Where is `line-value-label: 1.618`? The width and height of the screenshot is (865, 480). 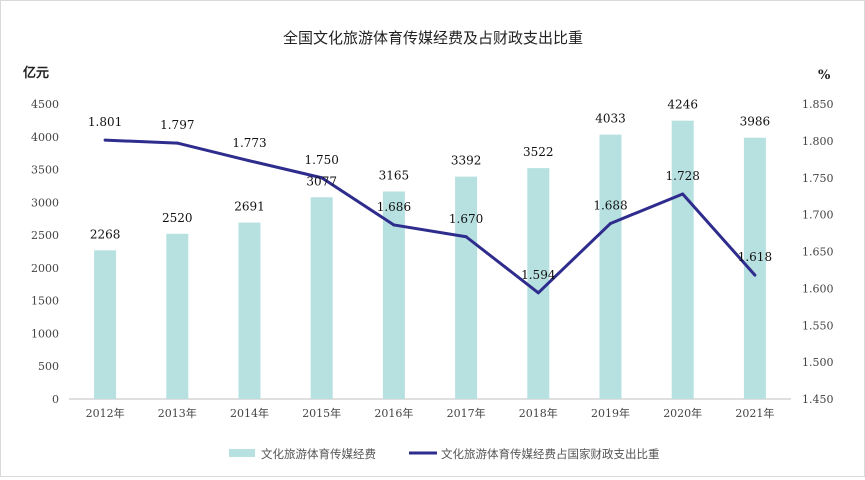 line-value-label: 1.618 is located at coordinates (755, 257).